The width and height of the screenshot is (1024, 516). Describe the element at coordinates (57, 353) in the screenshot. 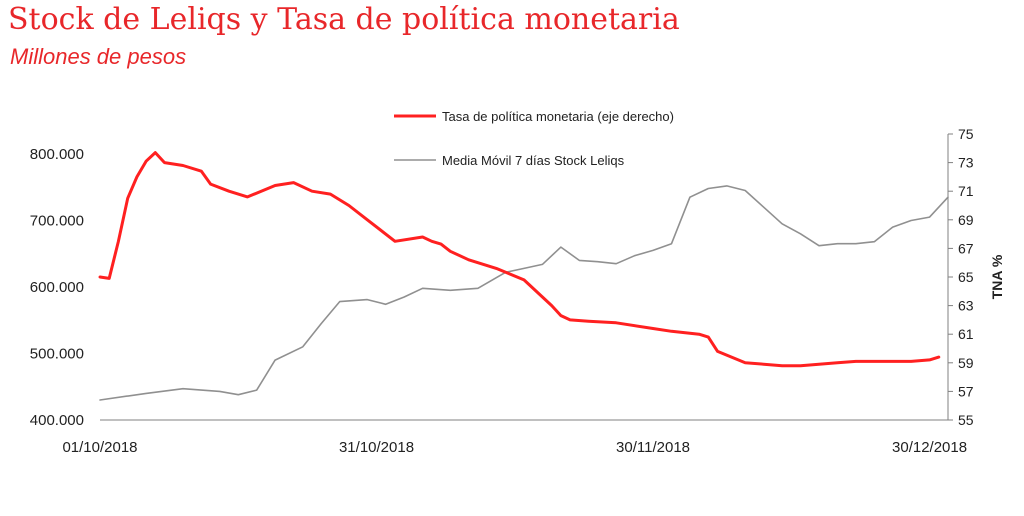

I see `y-left-tick-label: 500.000` at that location.